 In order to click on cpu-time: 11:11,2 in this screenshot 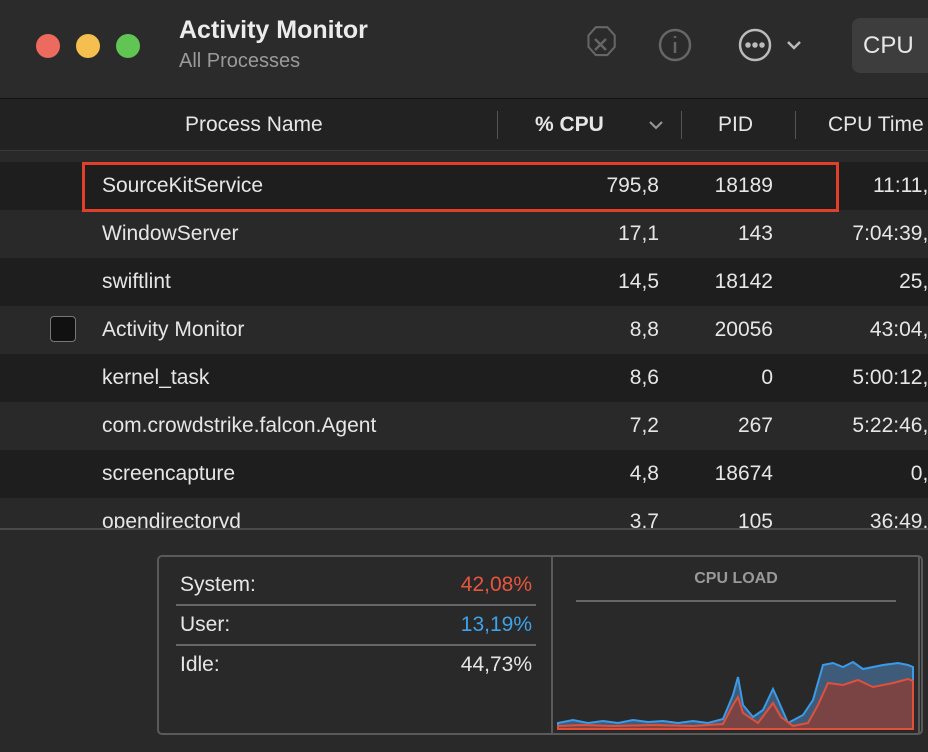, I will do `click(900, 185)`.